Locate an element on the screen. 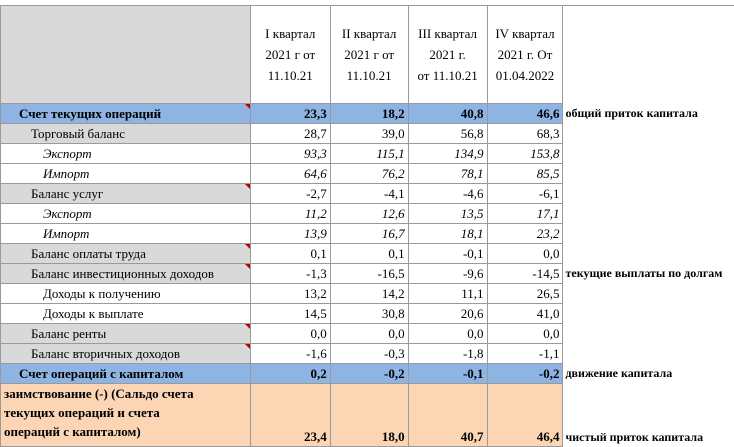 This screenshot has width=734, height=447. value-cell: 68,3 is located at coordinates (525, 134).